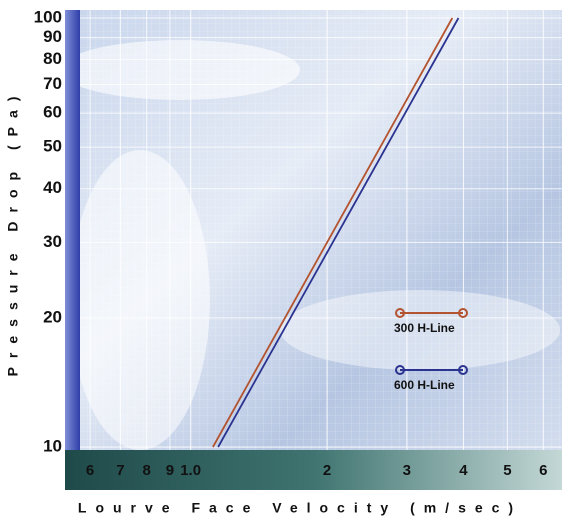  What do you see at coordinates (13, 232) in the screenshot?
I see `y-axis-title: Pressure Drop (Pa)` at bounding box center [13, 232].